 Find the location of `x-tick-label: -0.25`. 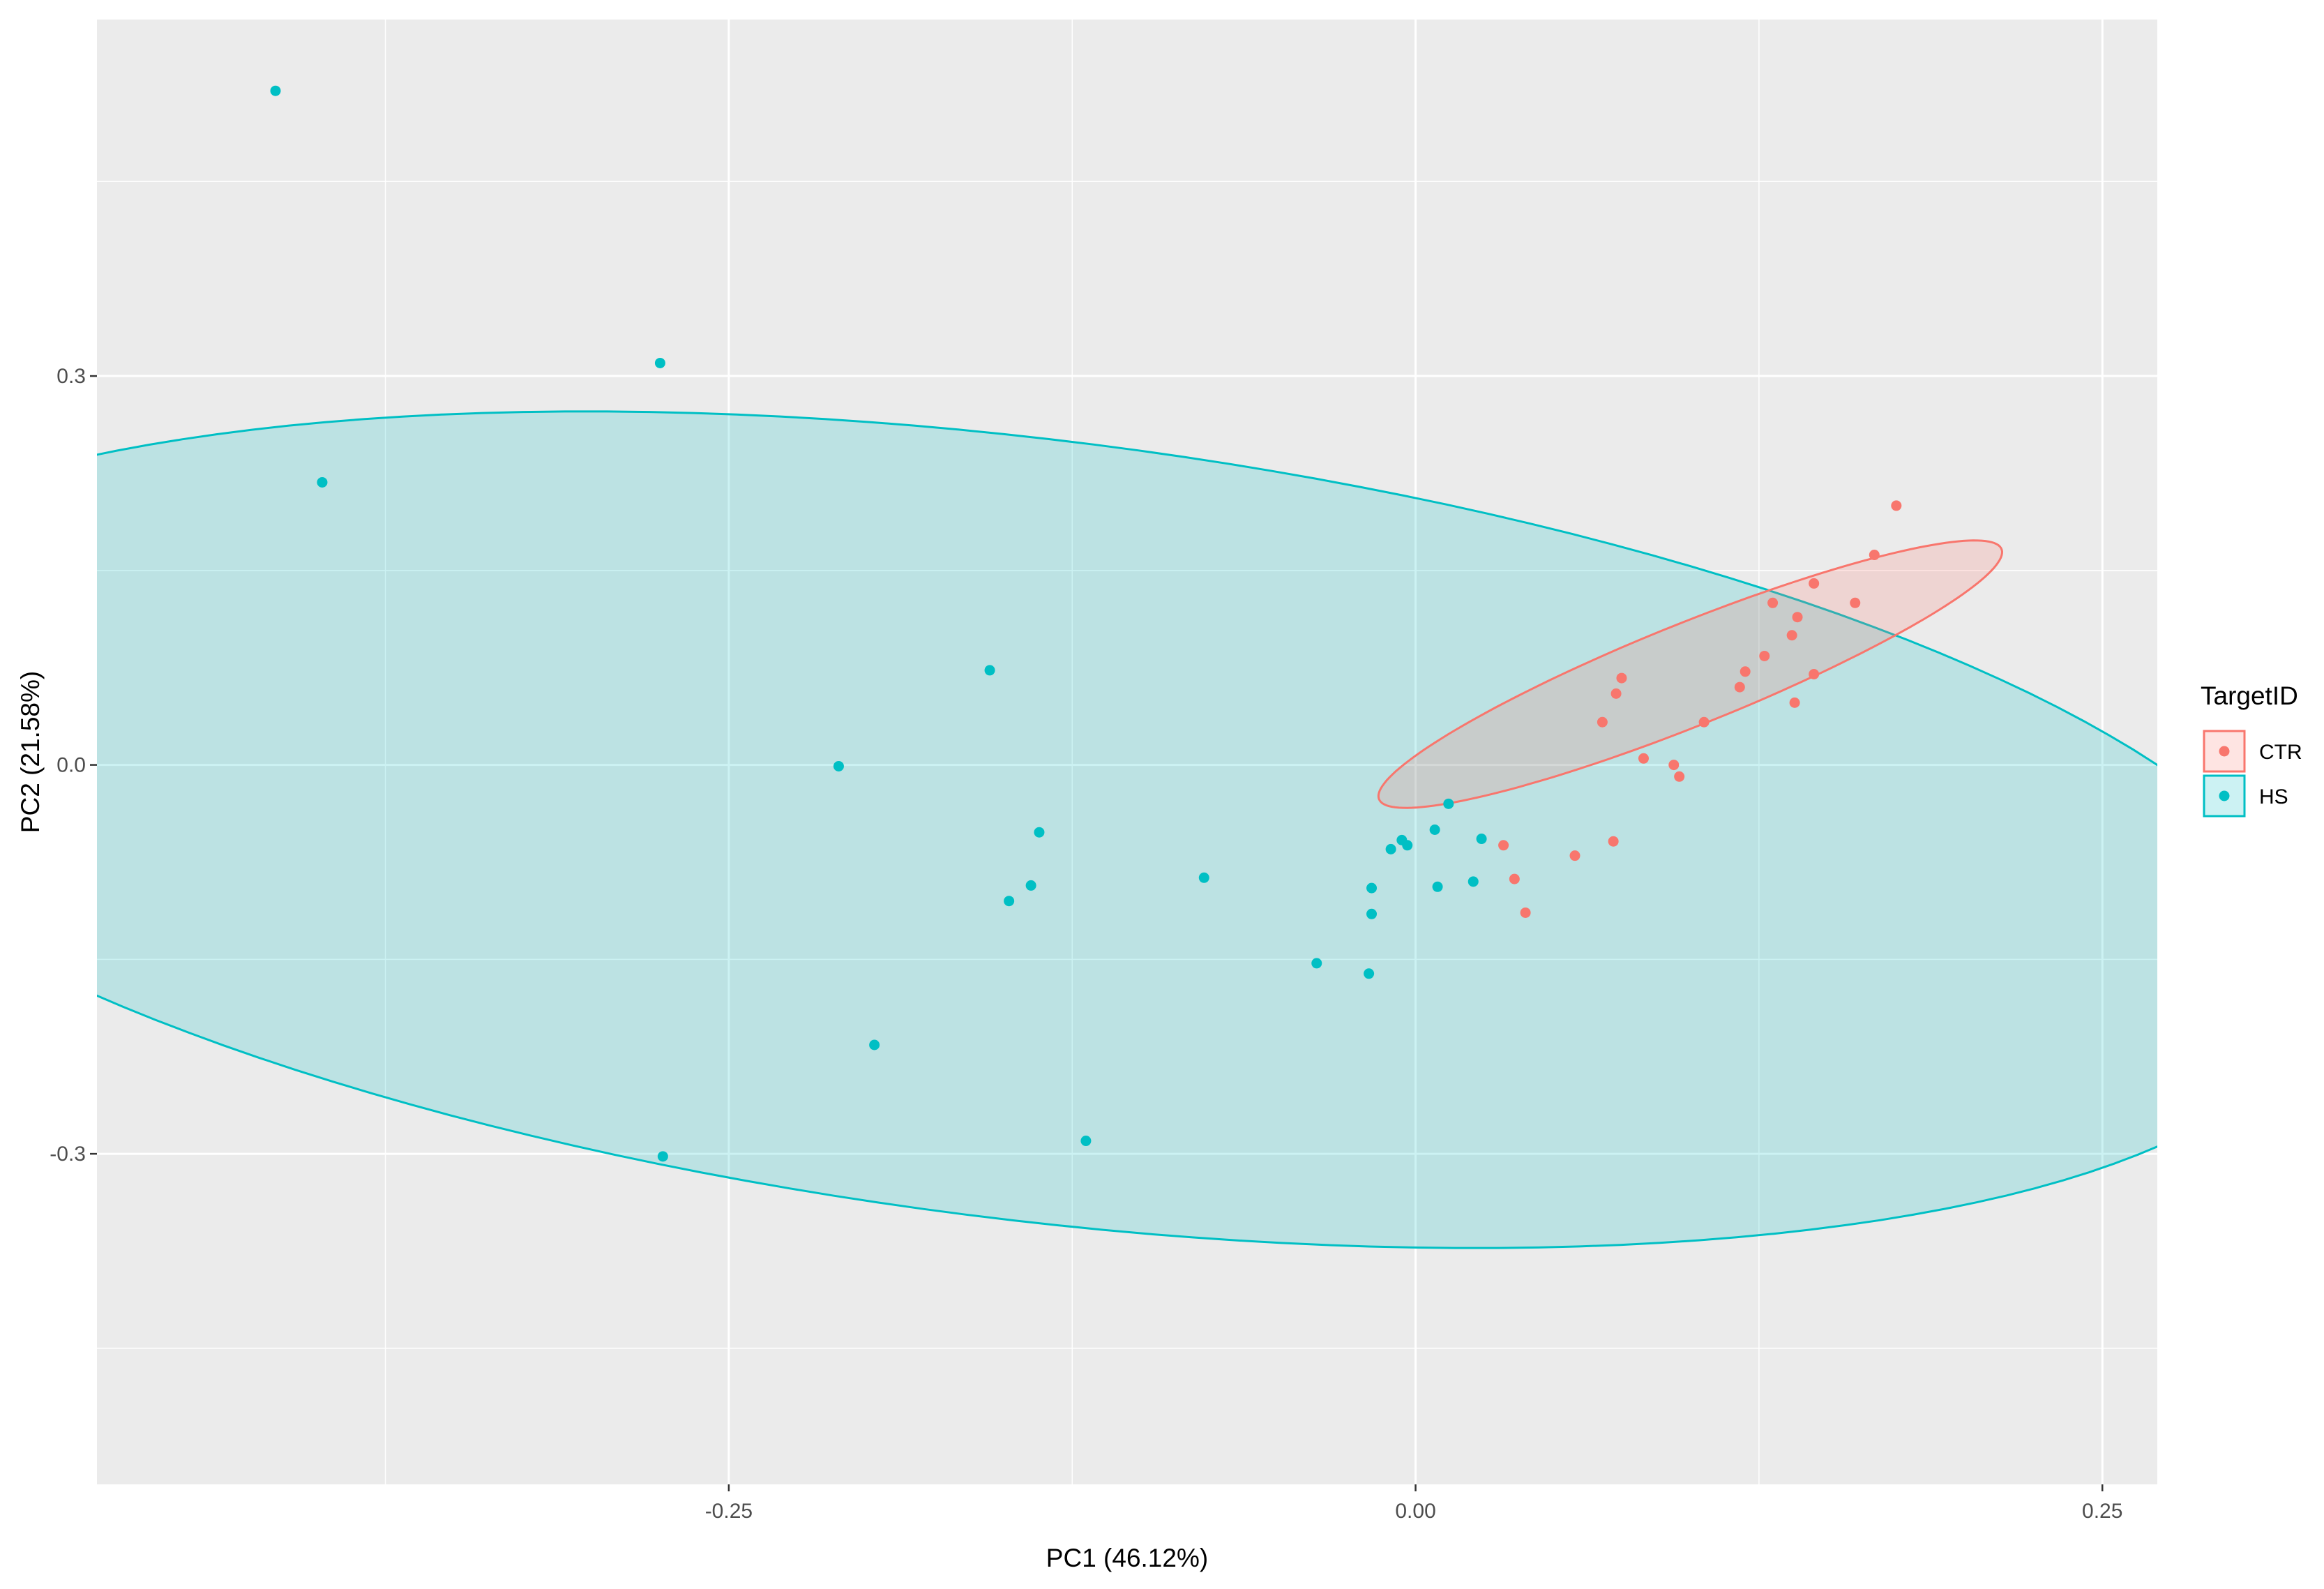

x-tick-label: -0.25 is located at coordinates (729, 1511).